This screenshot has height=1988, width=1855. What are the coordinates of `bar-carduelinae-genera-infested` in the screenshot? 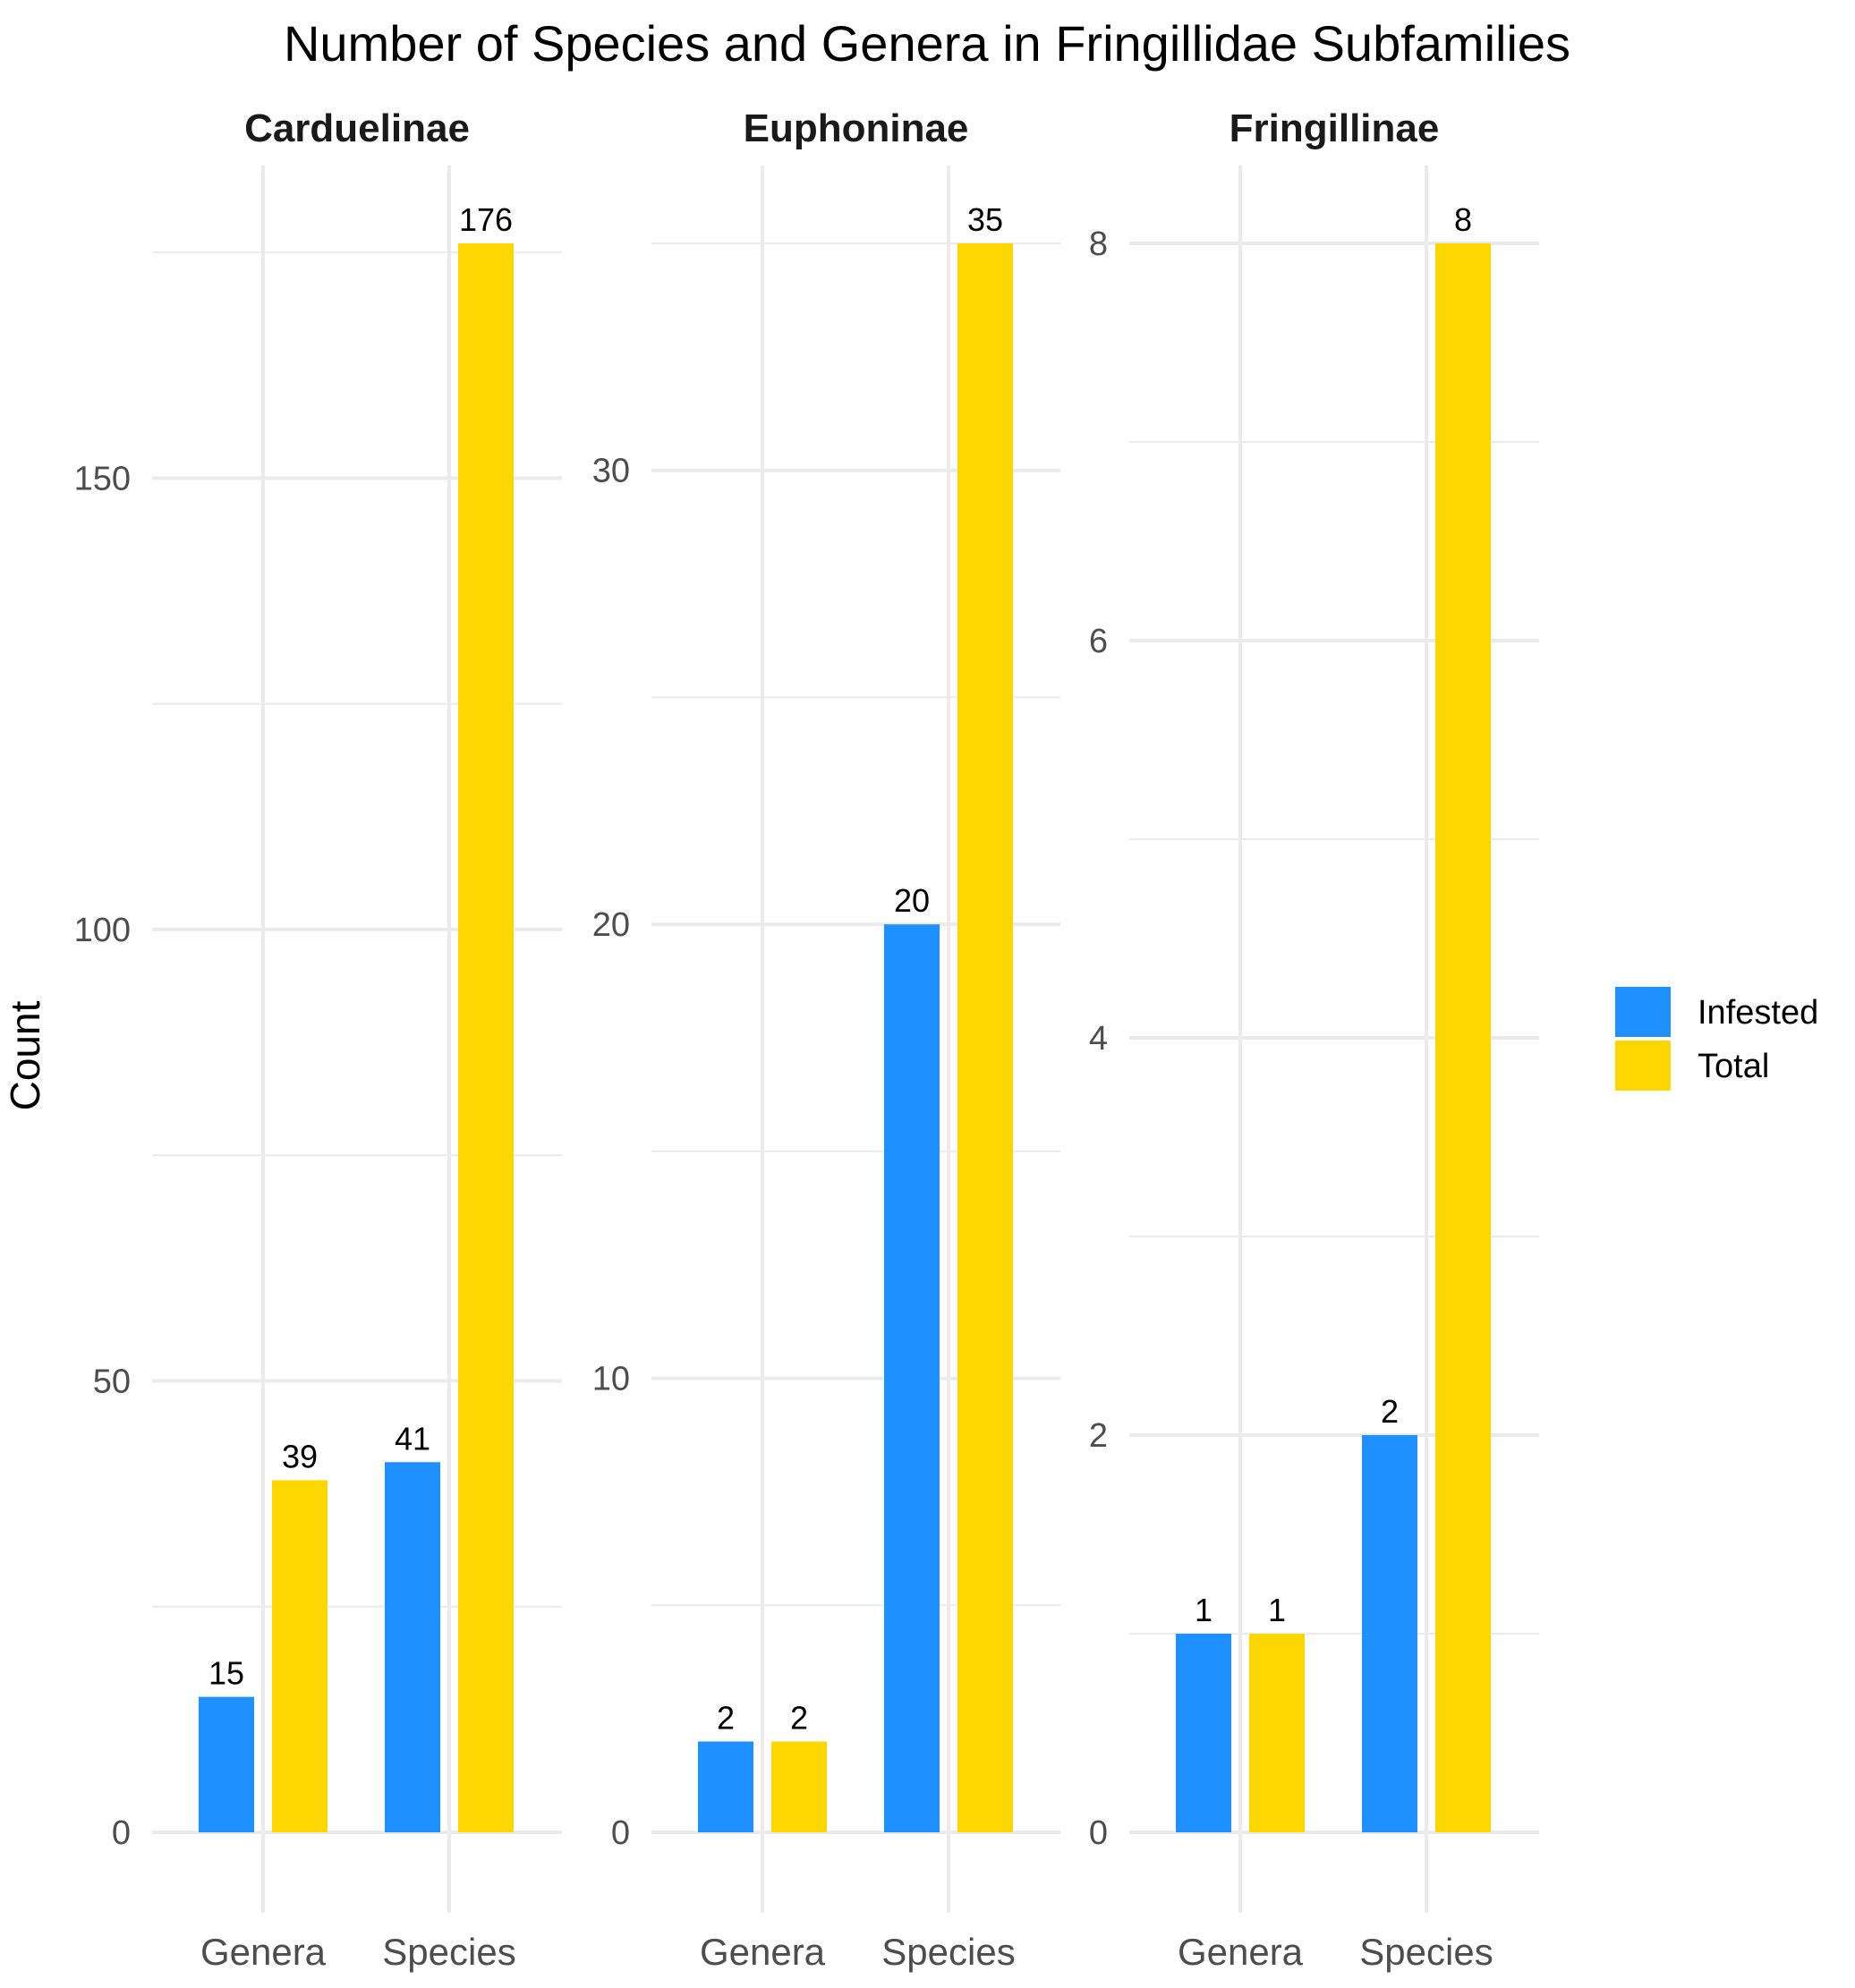 It's located at (226, 1764).